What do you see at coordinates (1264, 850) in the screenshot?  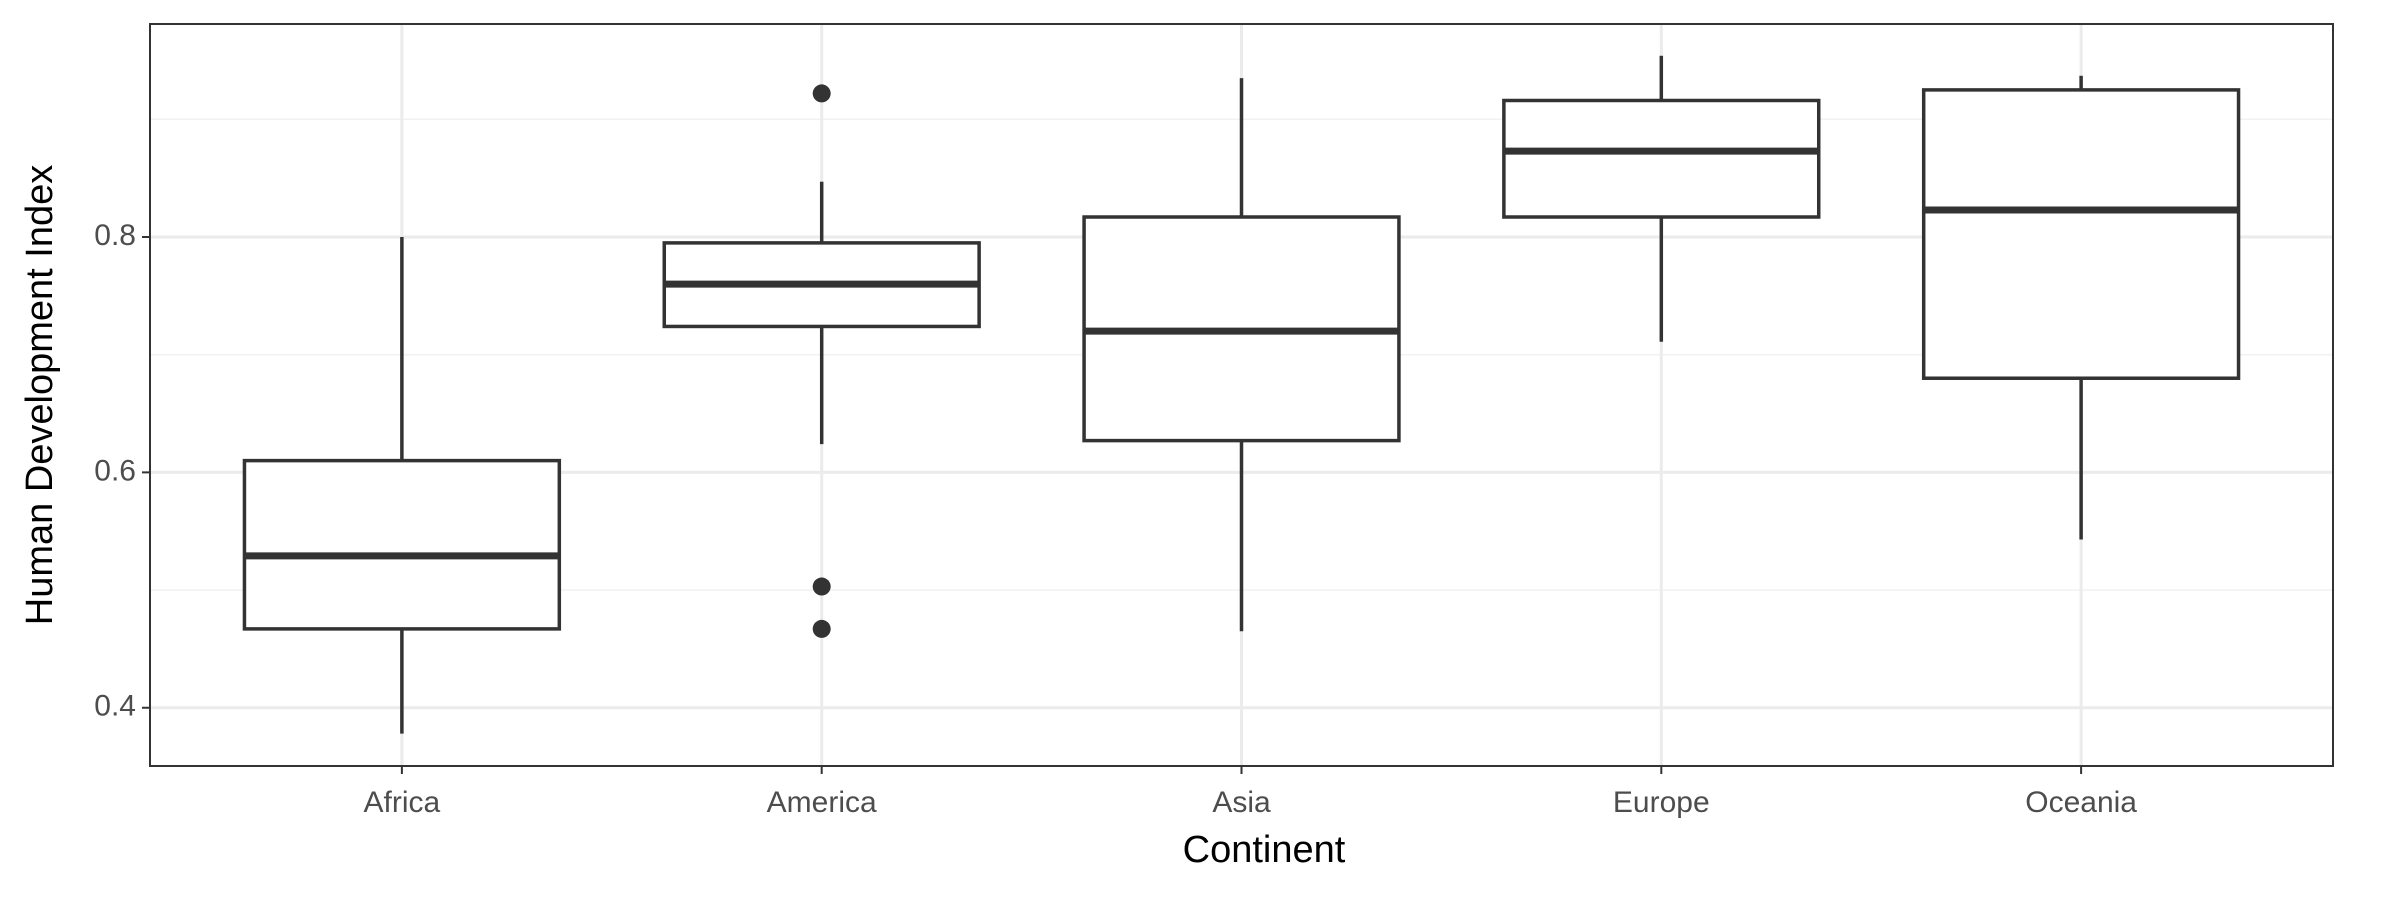 I see `x-axis-title: Continent` at bounding box center [1264, 850].